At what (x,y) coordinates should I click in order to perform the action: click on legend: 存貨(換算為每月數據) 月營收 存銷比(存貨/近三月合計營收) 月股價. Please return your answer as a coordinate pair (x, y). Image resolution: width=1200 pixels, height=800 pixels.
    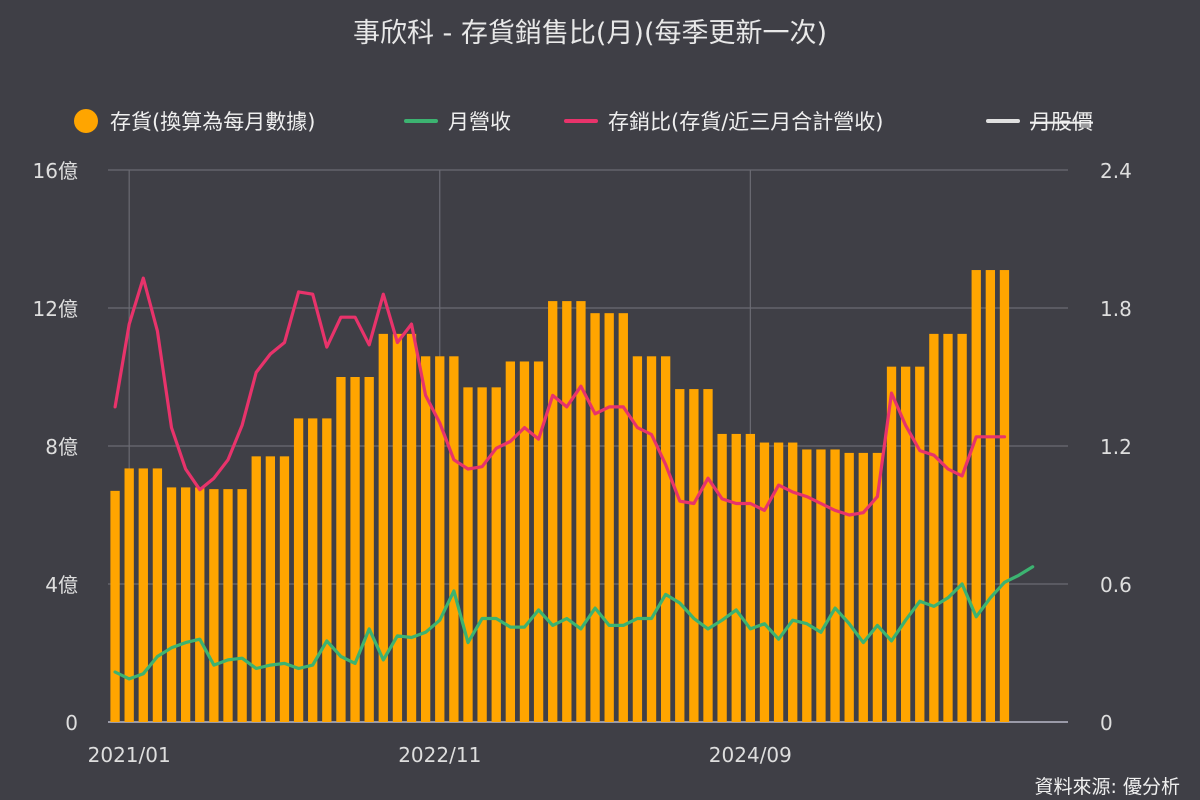
    Looking at the image, I should click on (583, 121).